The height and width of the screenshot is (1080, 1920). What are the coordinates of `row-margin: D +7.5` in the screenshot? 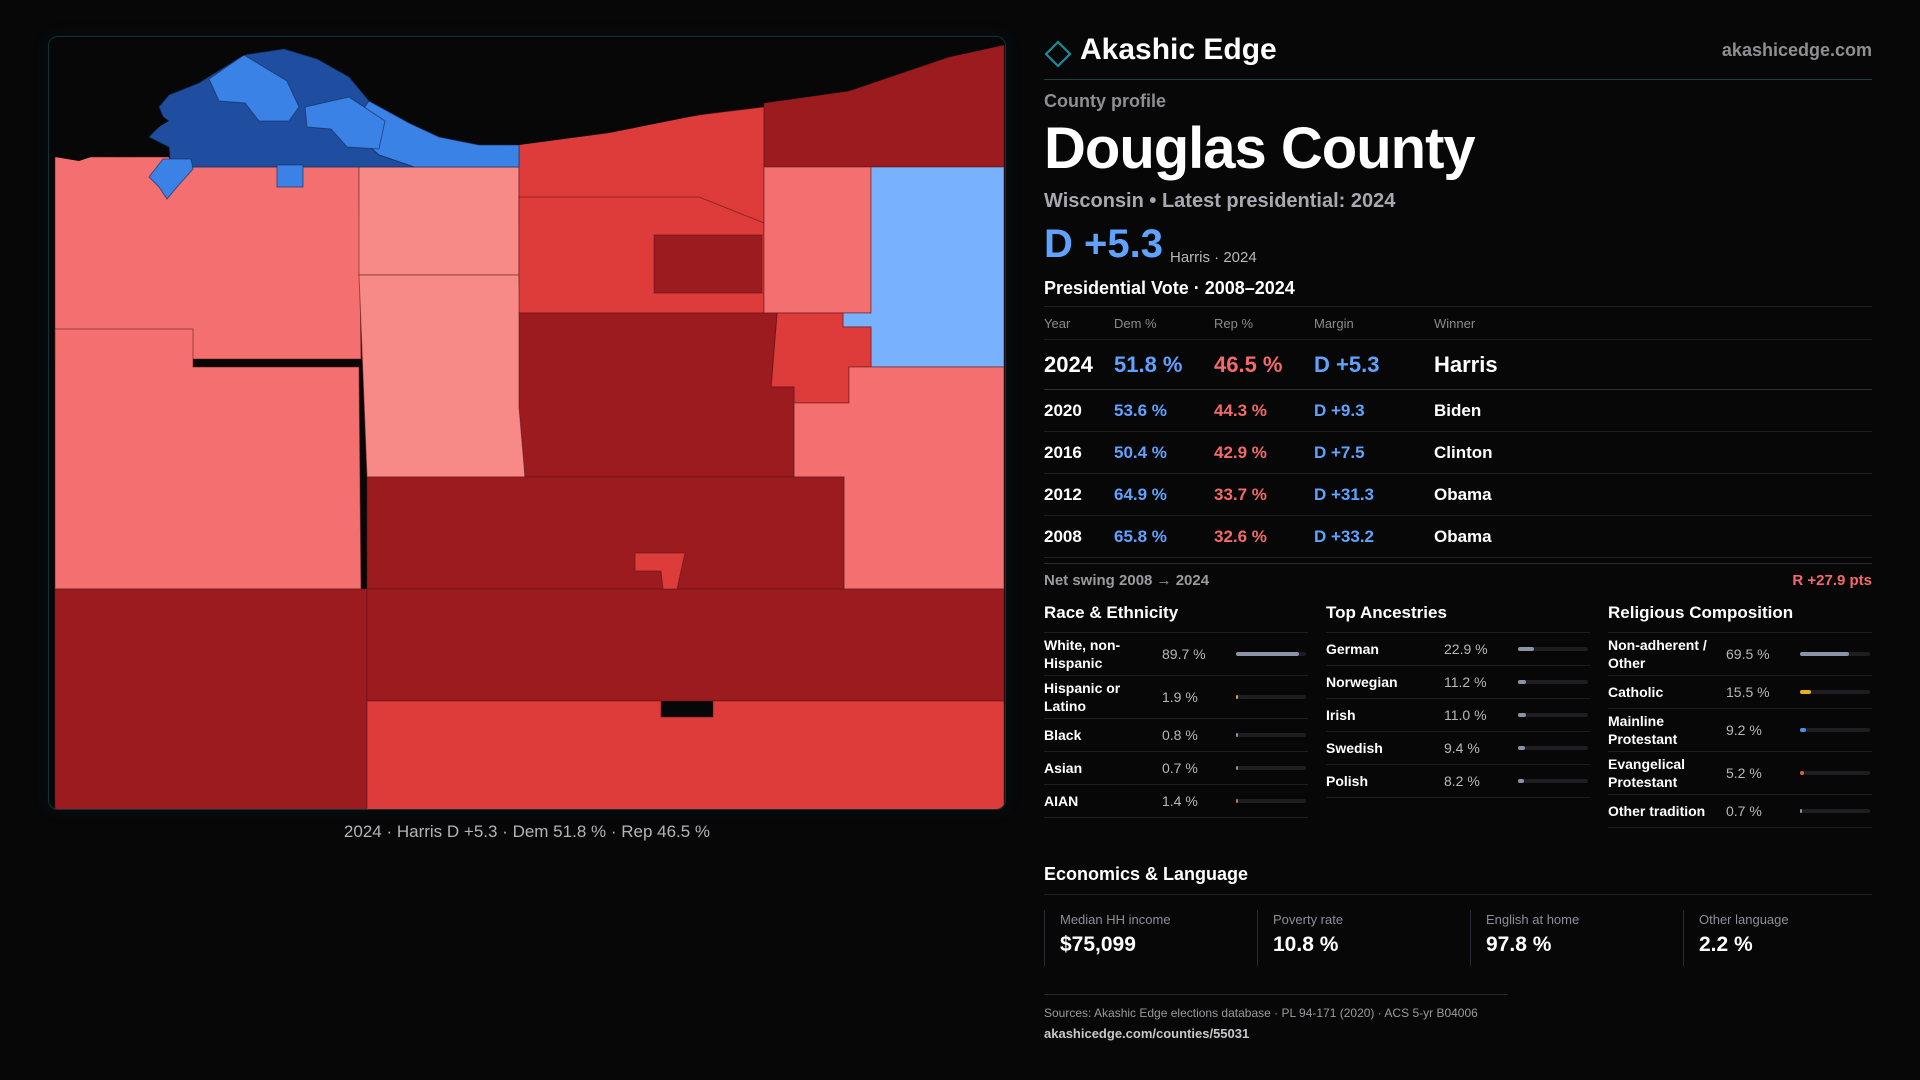 It's located at (1374, 452).